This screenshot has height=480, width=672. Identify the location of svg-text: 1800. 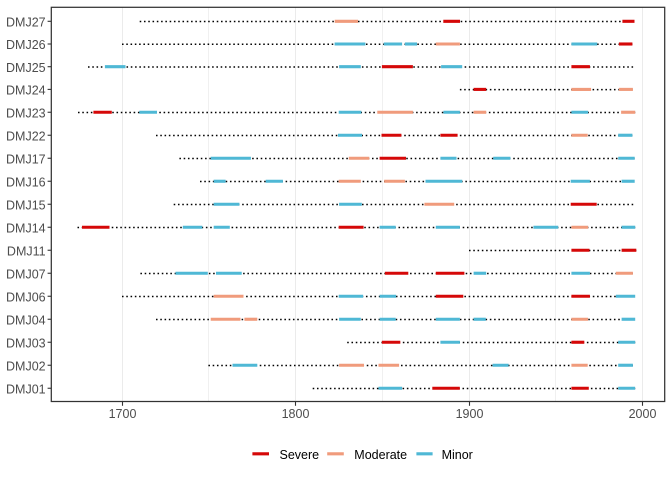
(296, 414).